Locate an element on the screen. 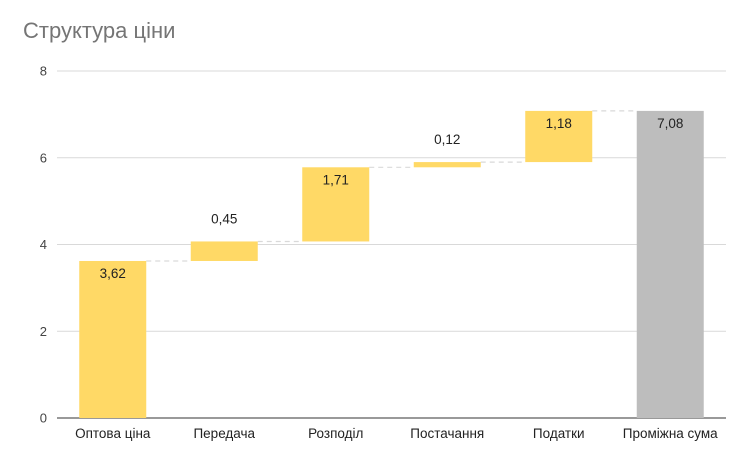 Image resolution: width=750 pixels, height=464 pixels. category-label: Податки is located at coordinates (559, 433).